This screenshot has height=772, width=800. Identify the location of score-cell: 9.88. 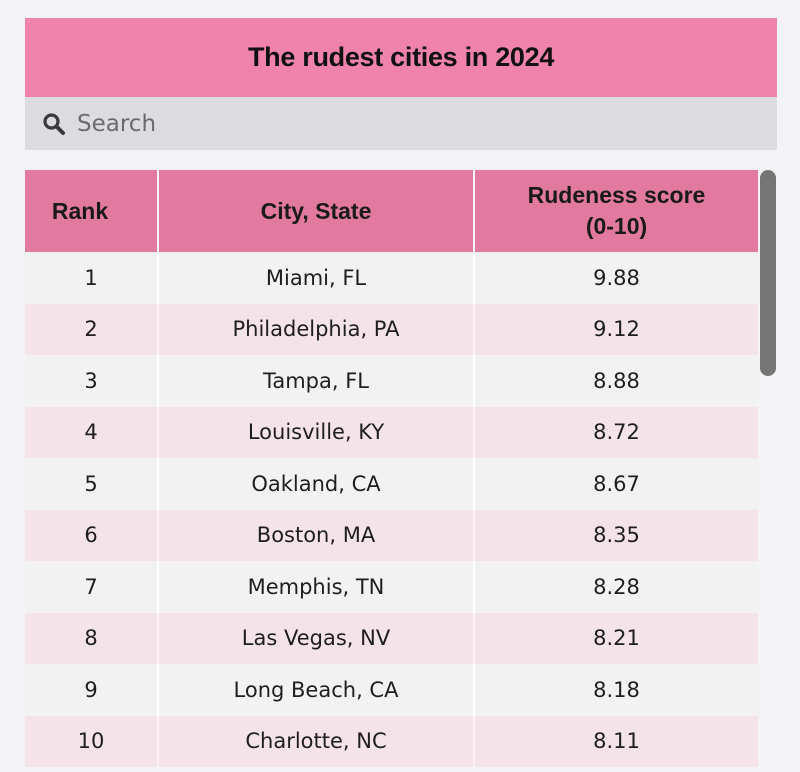
(616, 278).